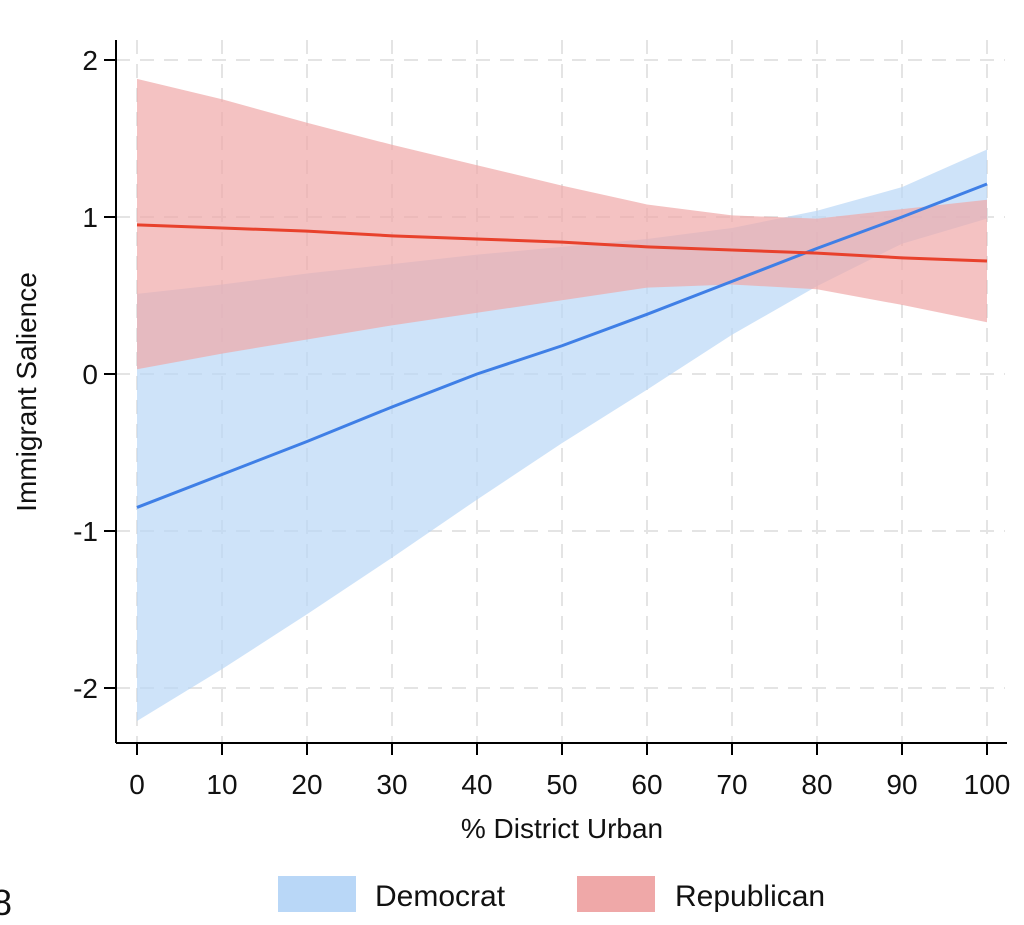 The height and width of the screenshot is (925, 1024). What do you see at coordinates (90, 60) in the screenshot?
I see `y-tick-label: 2` at bounding box center [90, 60].